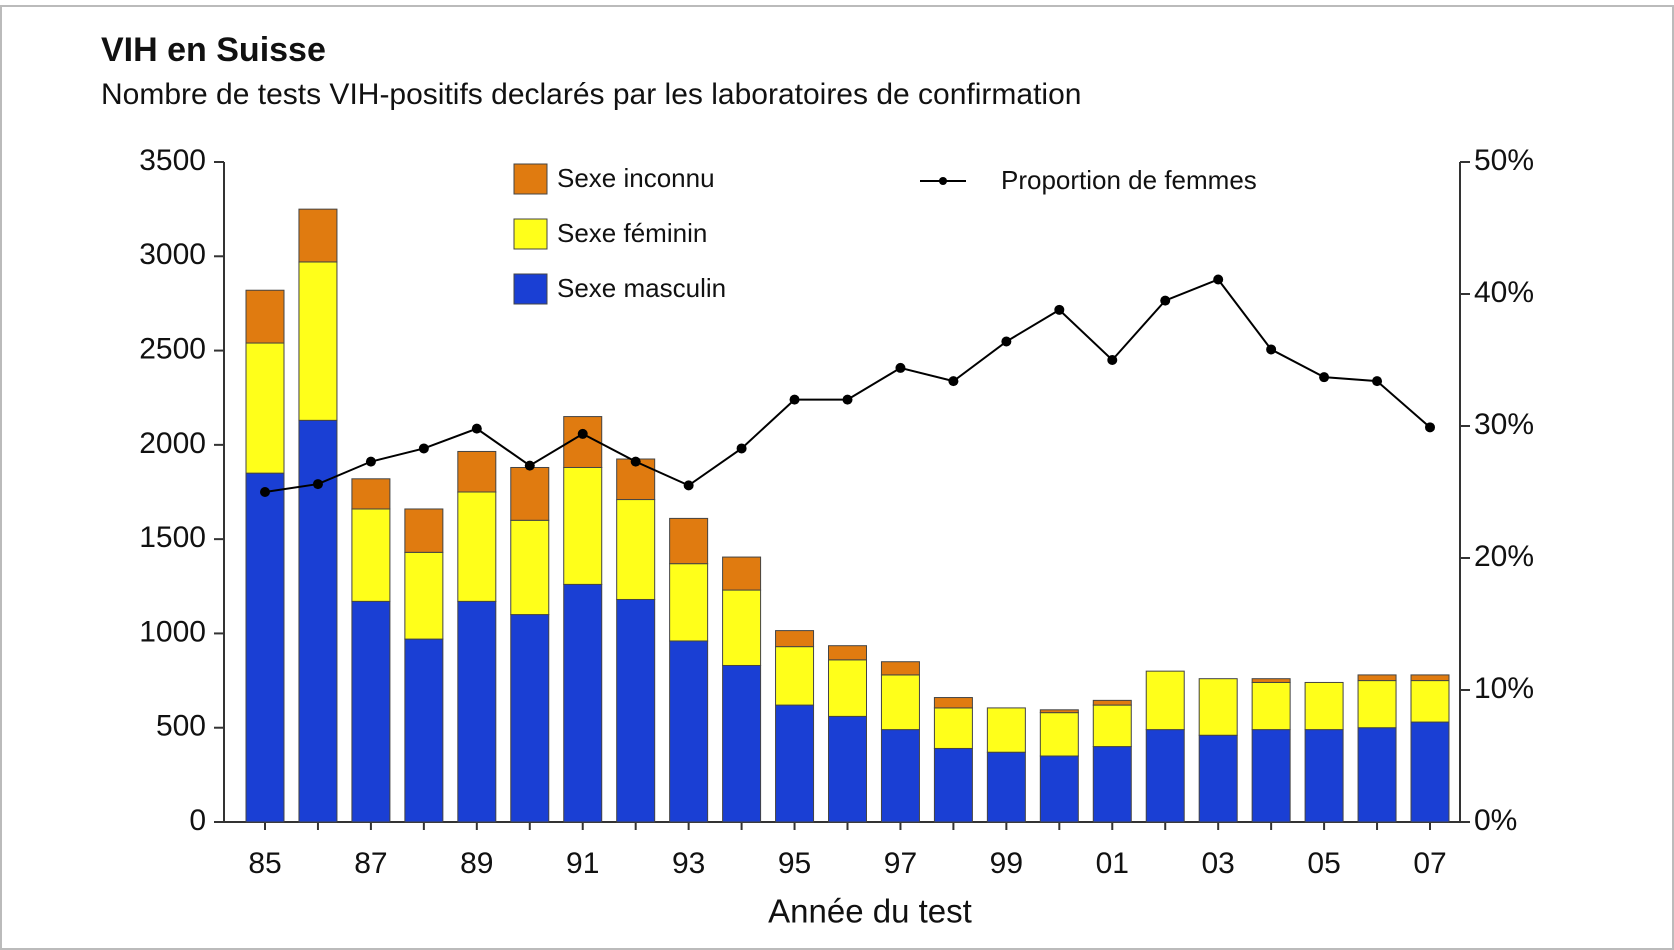 Image resolution: width=1674 pixels, height=950 pixels. Describe the element at coordinates (172, 254) in the screenshot. I see `y-tick-label: 3000` at that location.